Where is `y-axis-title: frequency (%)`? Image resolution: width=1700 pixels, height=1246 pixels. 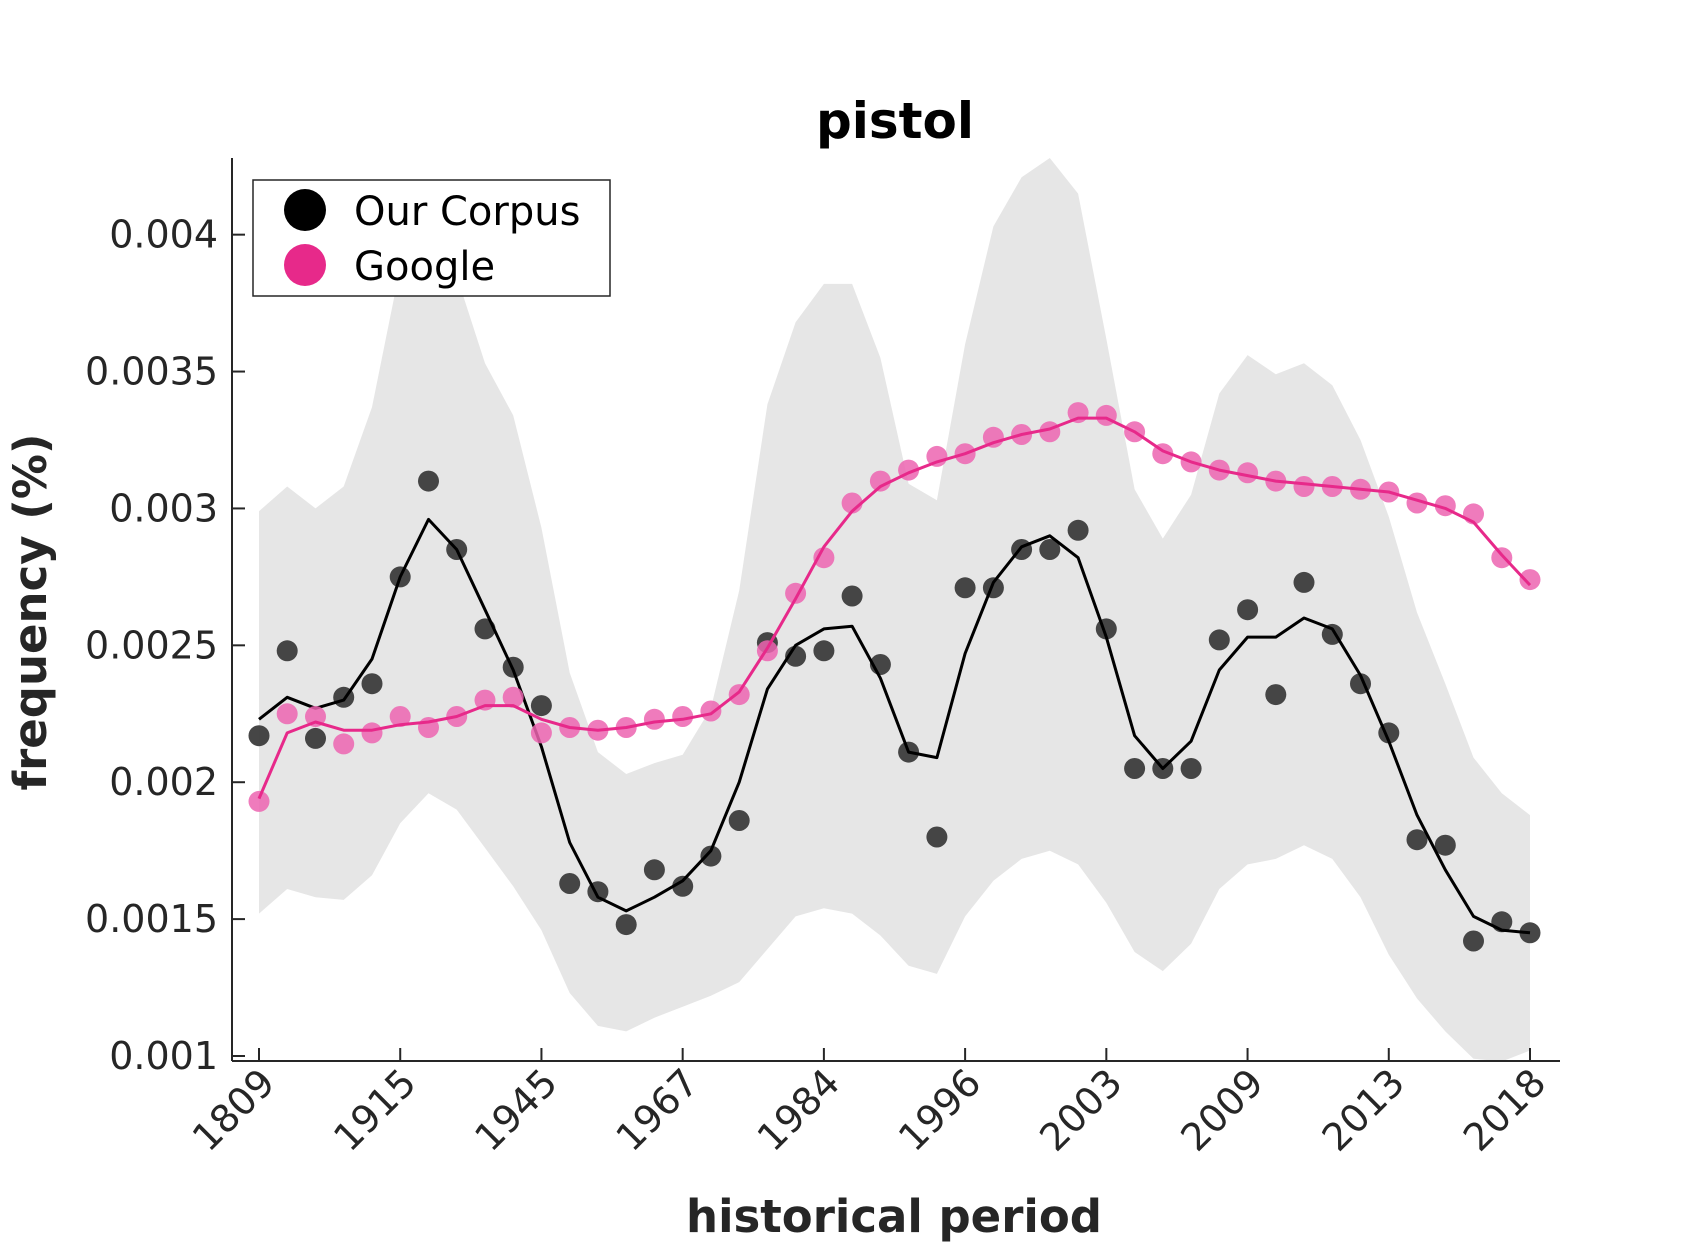
y-axis-title: frequency (%) is located at coordinates (30, 612).